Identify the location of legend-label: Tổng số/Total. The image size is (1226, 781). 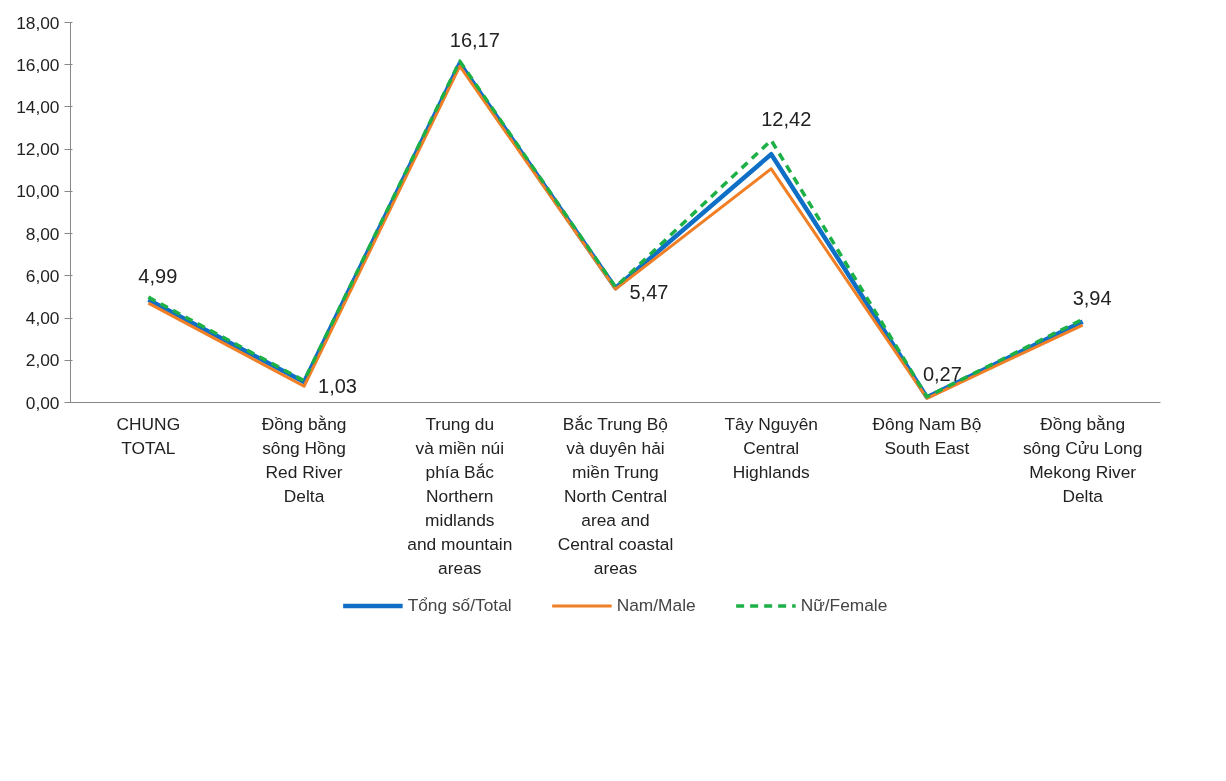
(459, 605).